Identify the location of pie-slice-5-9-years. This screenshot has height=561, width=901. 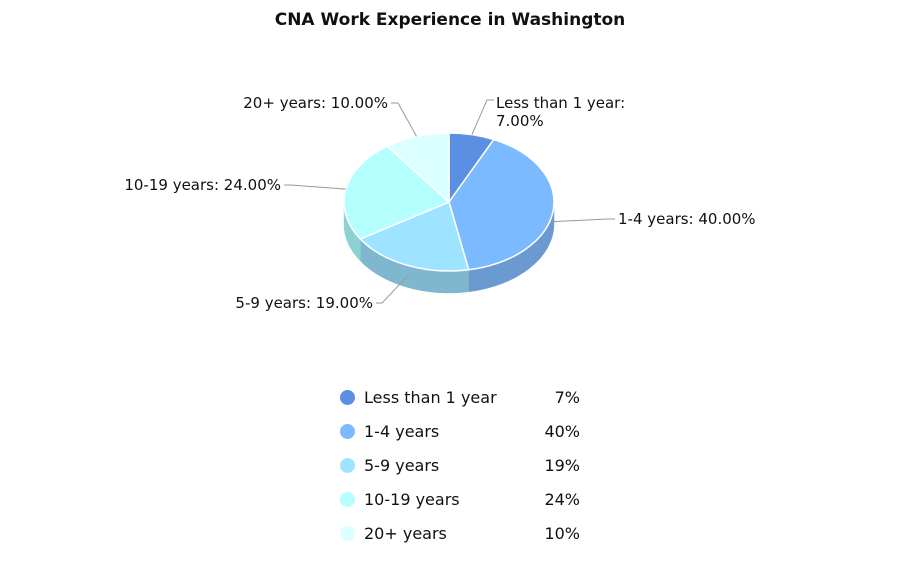
(414, 236).